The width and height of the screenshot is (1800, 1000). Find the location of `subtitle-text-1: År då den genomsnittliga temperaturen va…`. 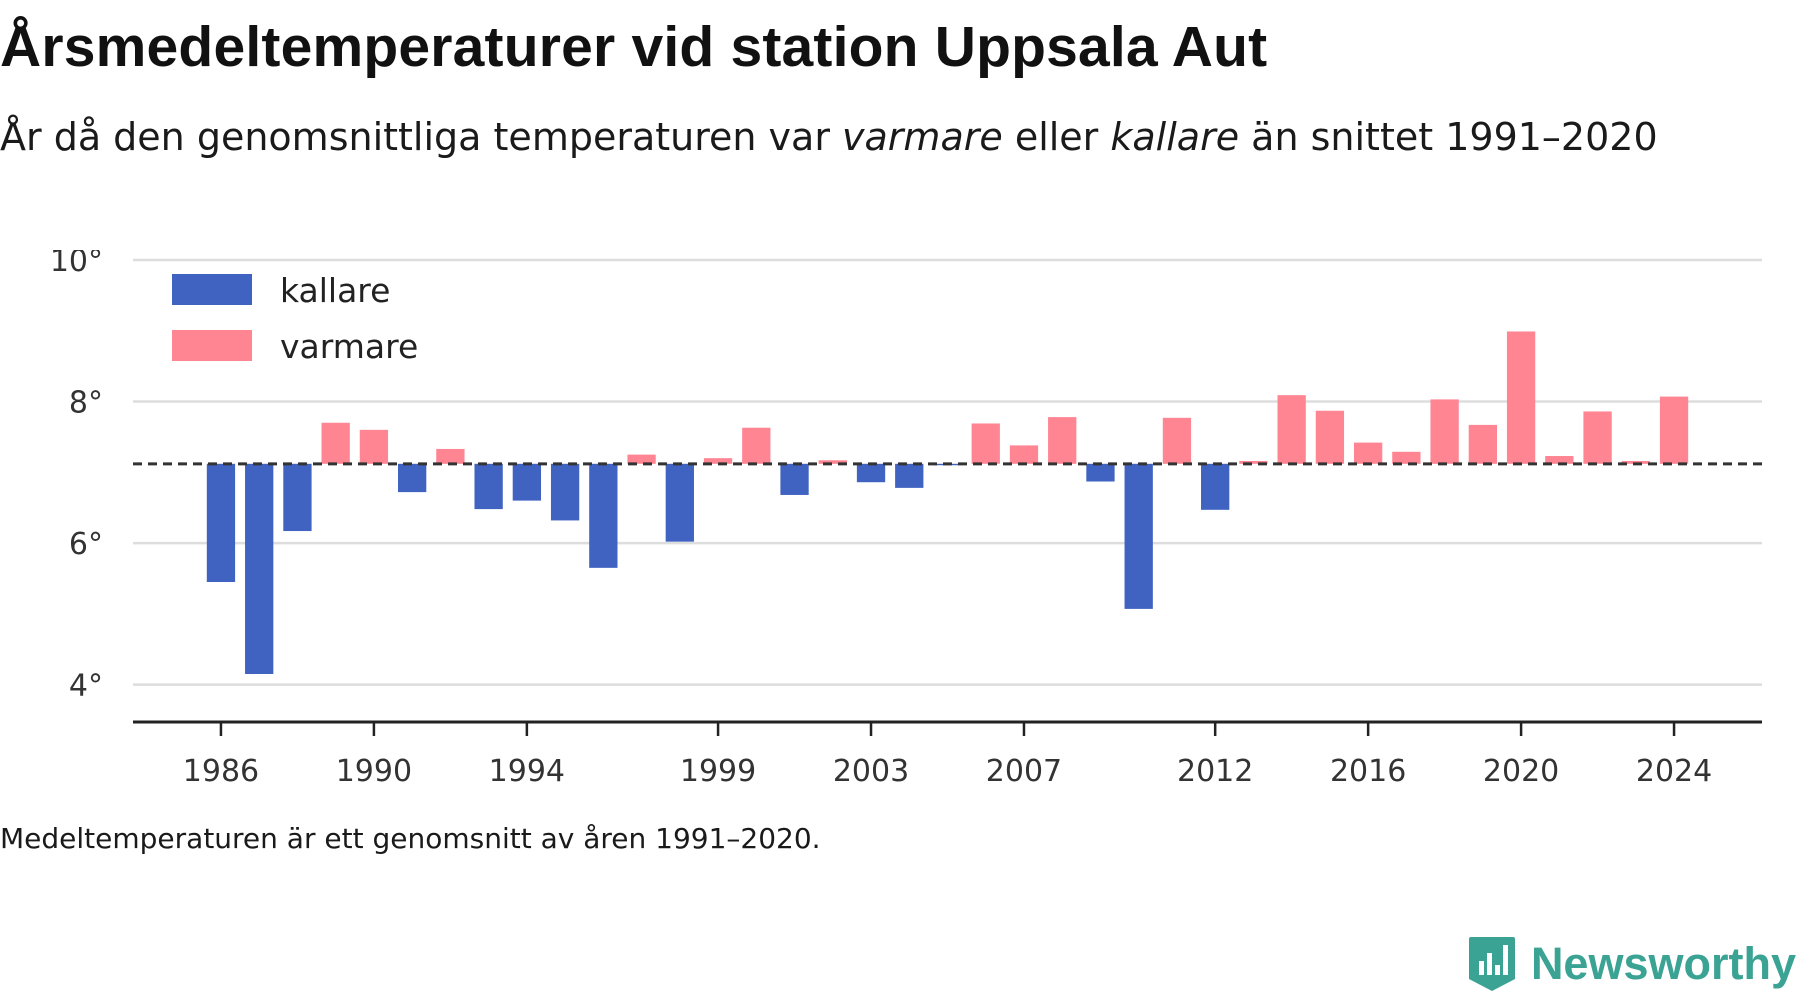

subtitle-text-1: År då den genomsnittliga temperaturen va… is located at coordinates (421, 137).